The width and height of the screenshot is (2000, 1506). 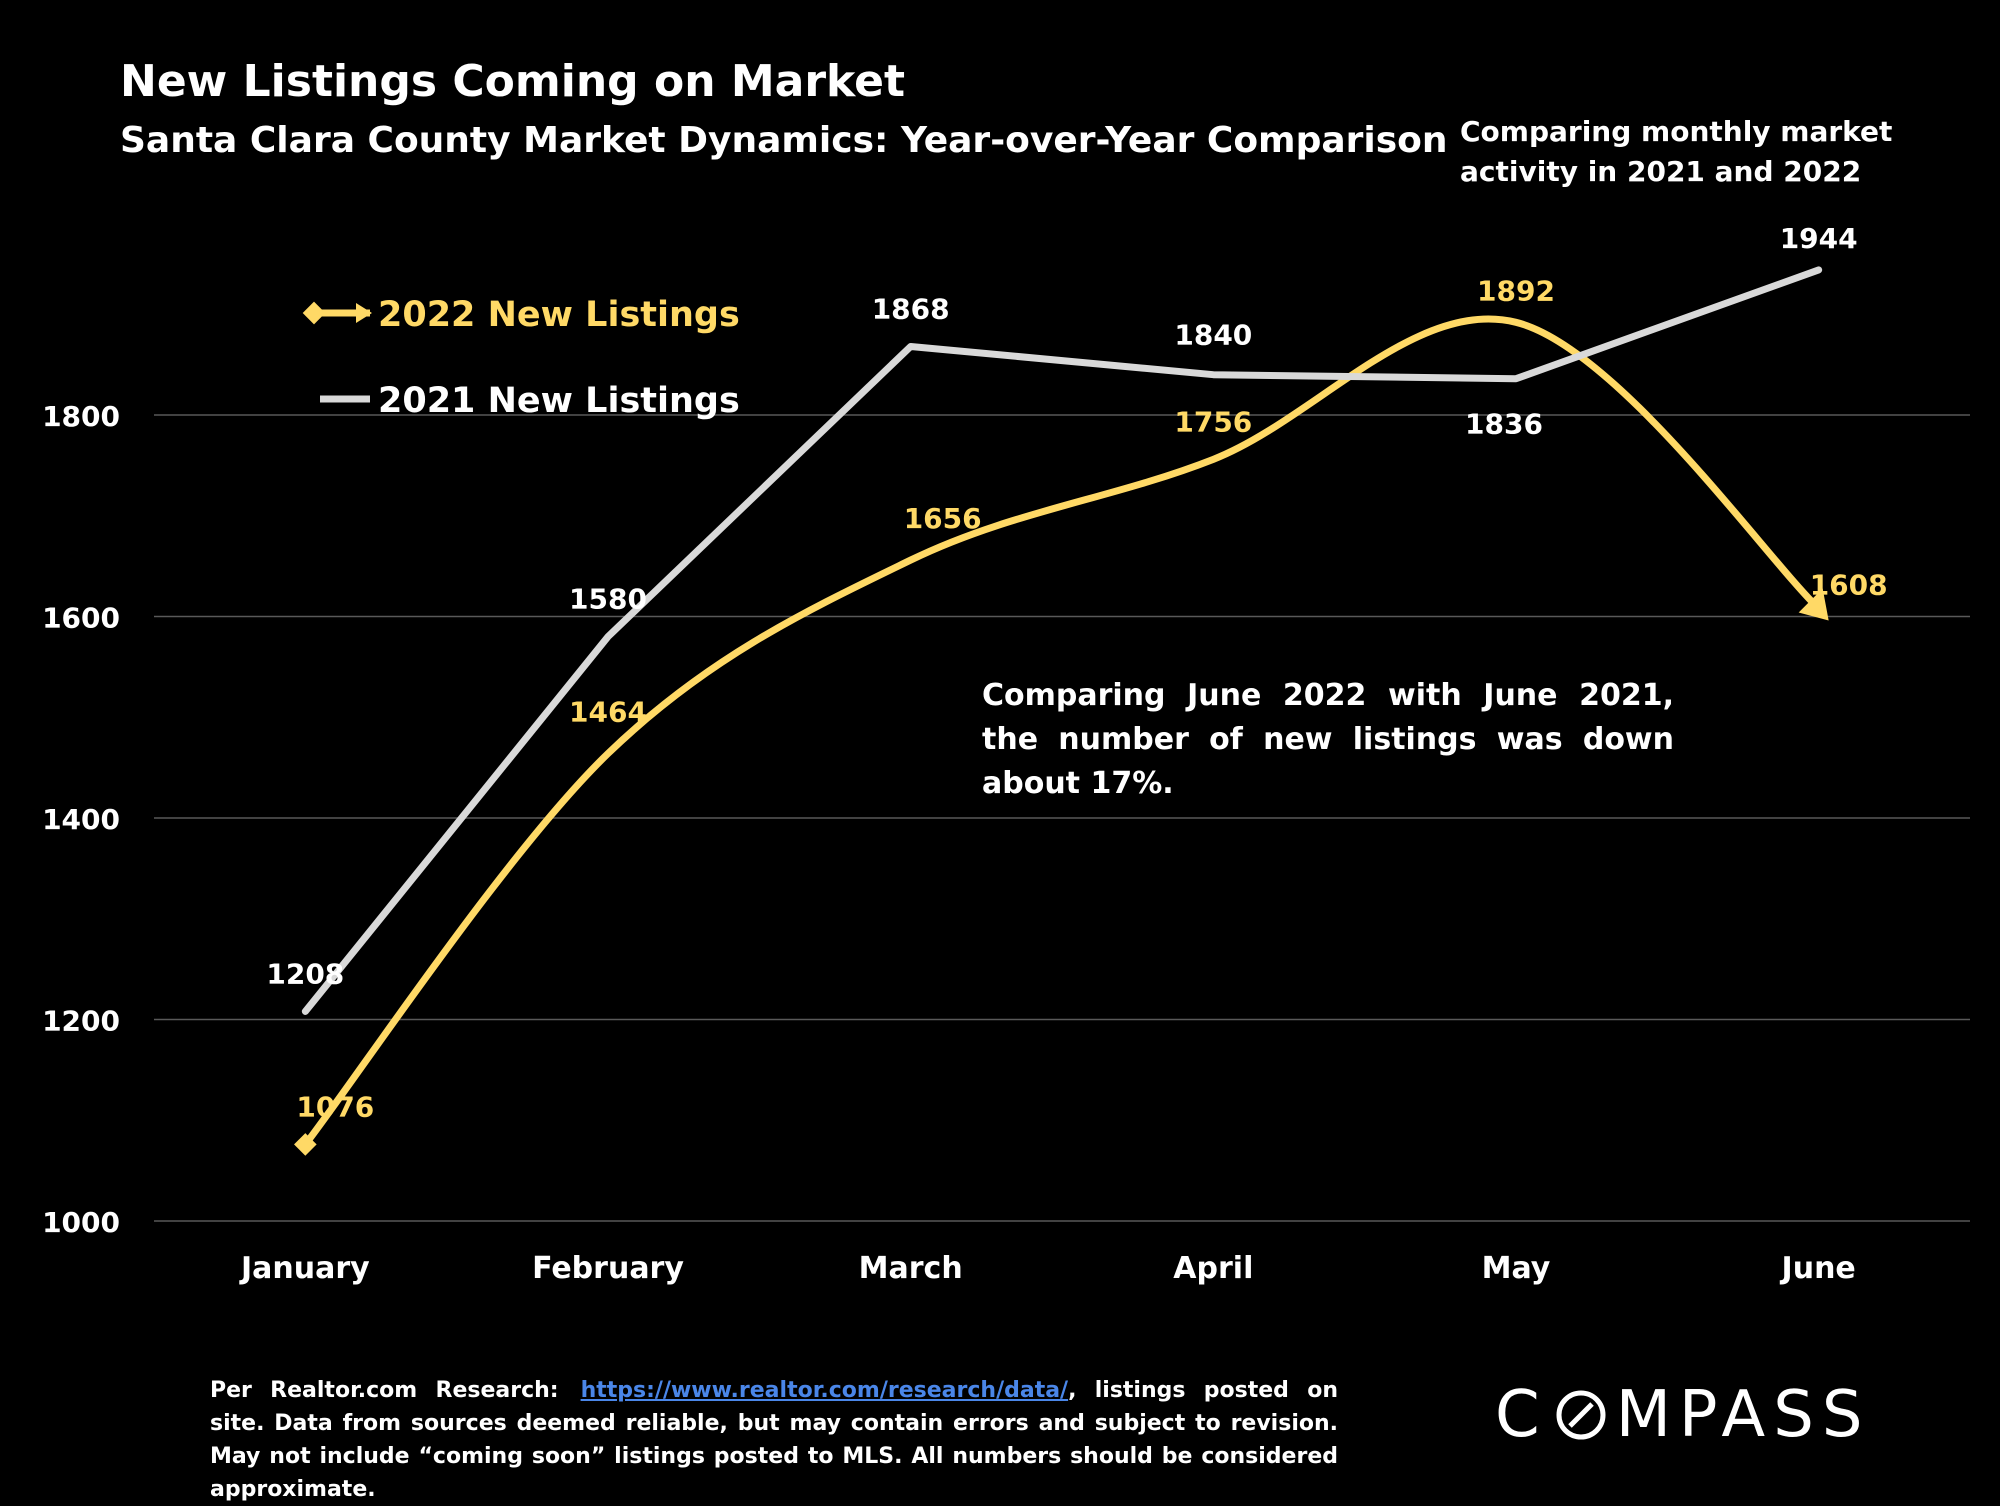 What do you see at coordinates (1581, 1415) in the screenshot?
I see `compass-o-icon` at bounding box center [1581, 1415].